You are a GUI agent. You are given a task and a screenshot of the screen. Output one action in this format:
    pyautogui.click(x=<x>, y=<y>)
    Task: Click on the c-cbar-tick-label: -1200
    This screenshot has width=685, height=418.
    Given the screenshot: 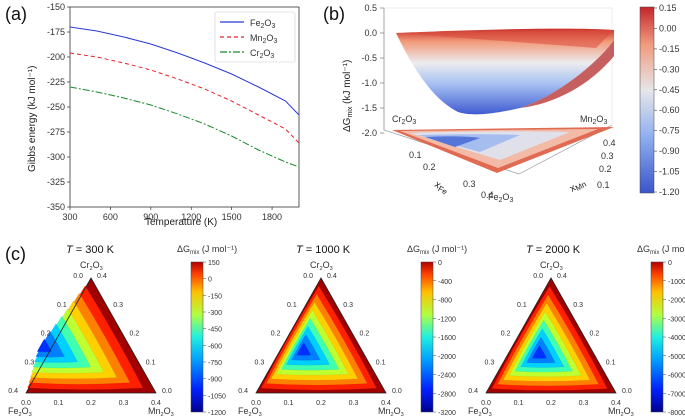 What is the action you would take?
    pyautogui.click(x=447, y=319)
    